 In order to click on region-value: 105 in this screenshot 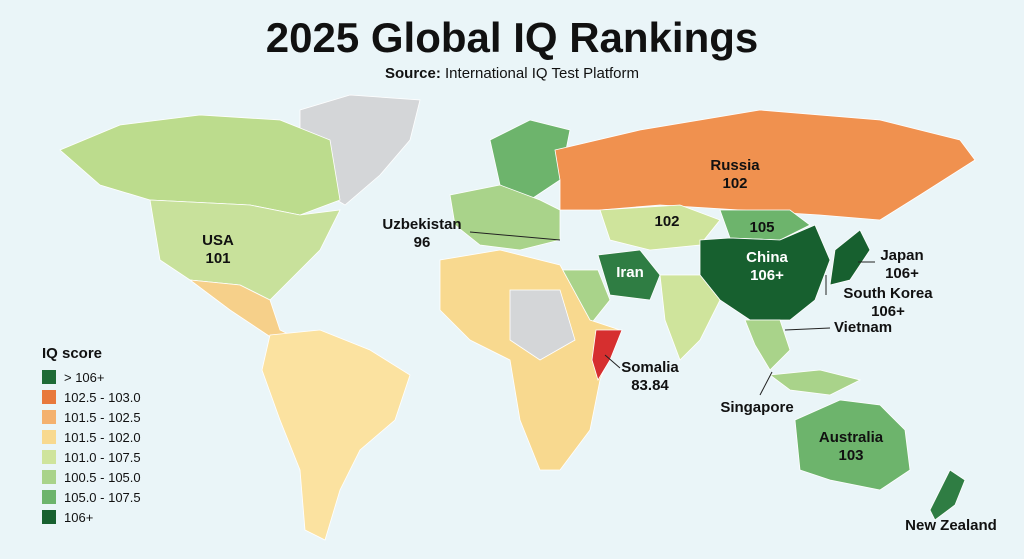, I will do `click(761, 227)`.